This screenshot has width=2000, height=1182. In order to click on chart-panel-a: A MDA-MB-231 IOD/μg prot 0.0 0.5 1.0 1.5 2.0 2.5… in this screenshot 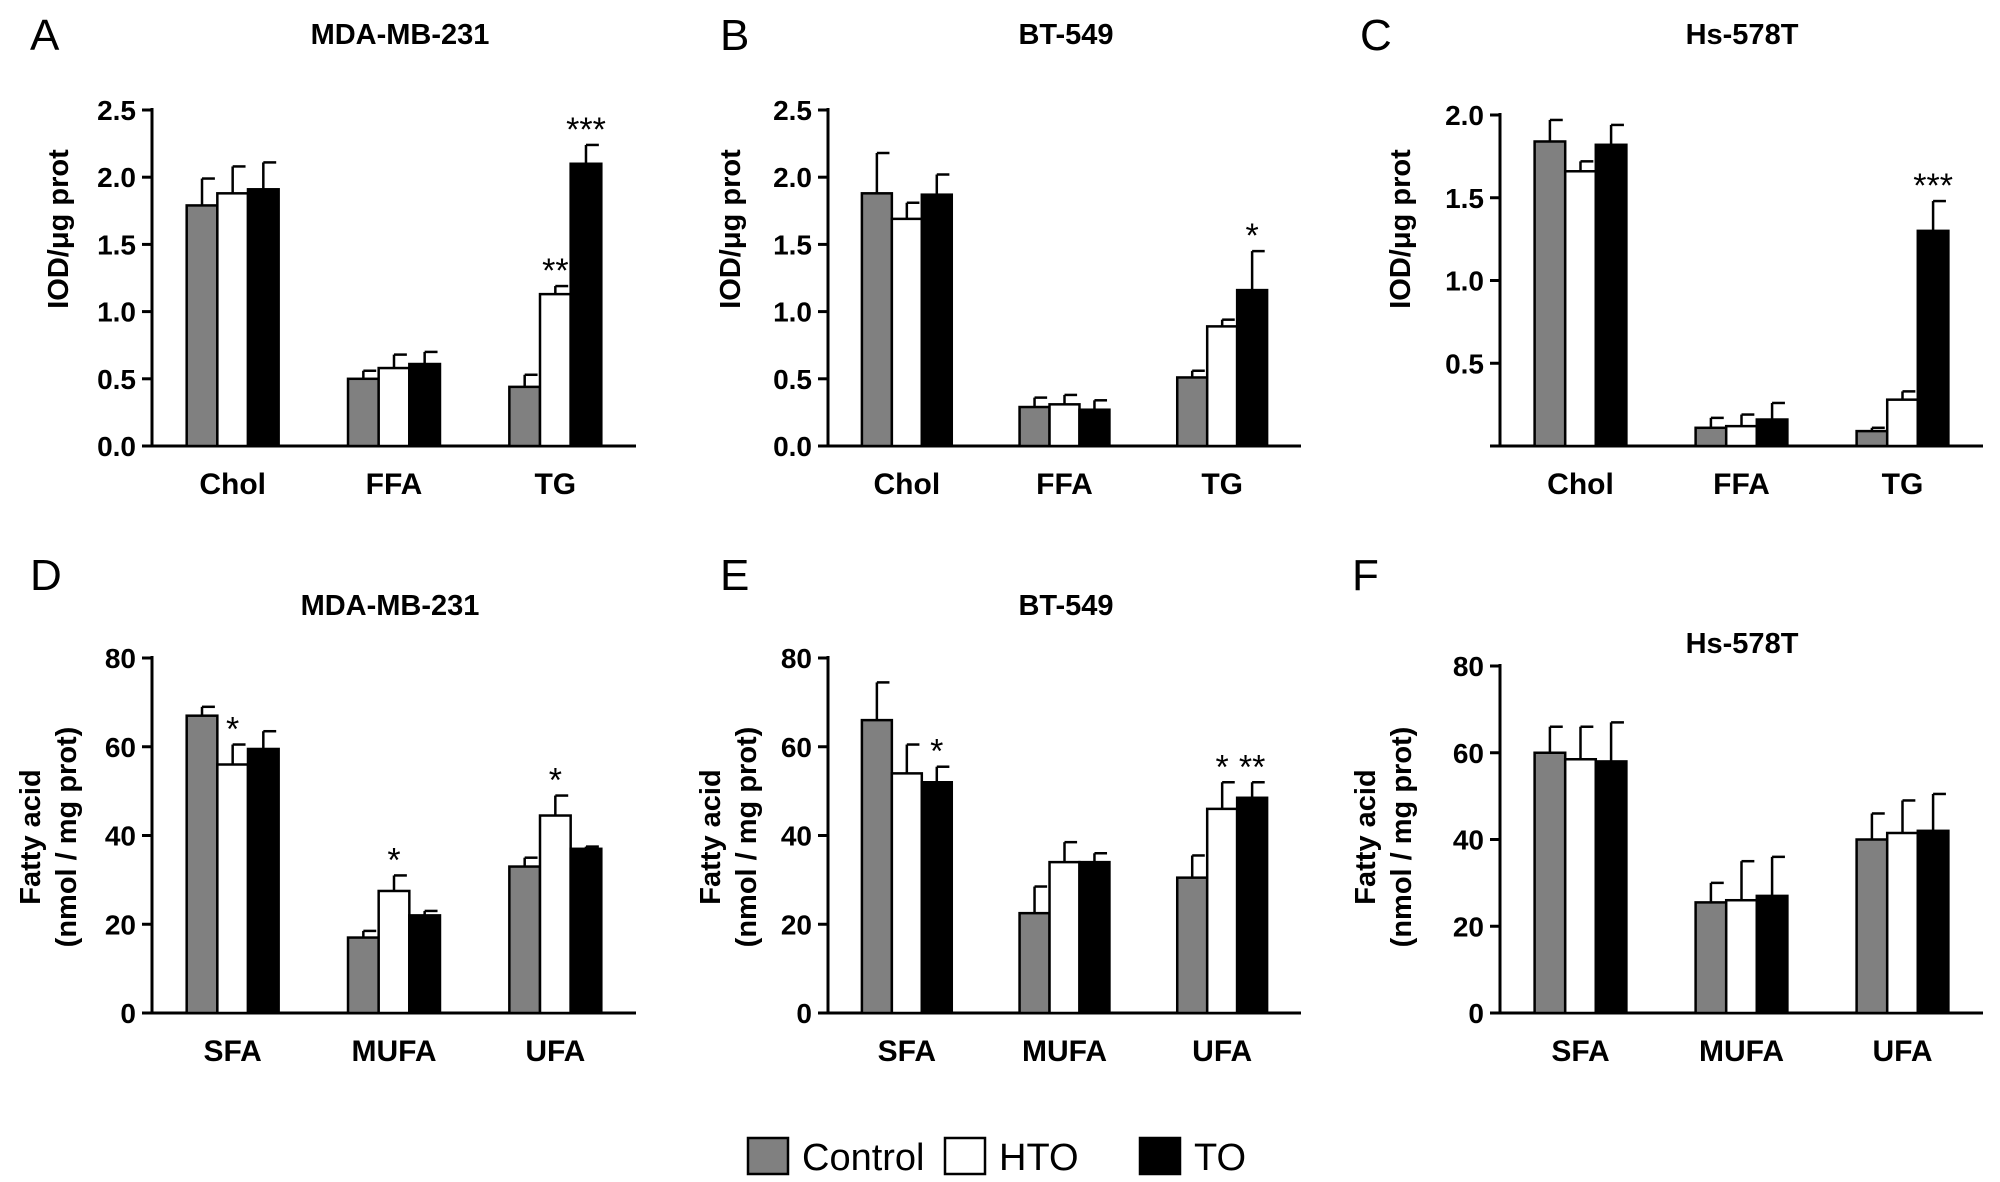, I will do `click(333, 256)`.